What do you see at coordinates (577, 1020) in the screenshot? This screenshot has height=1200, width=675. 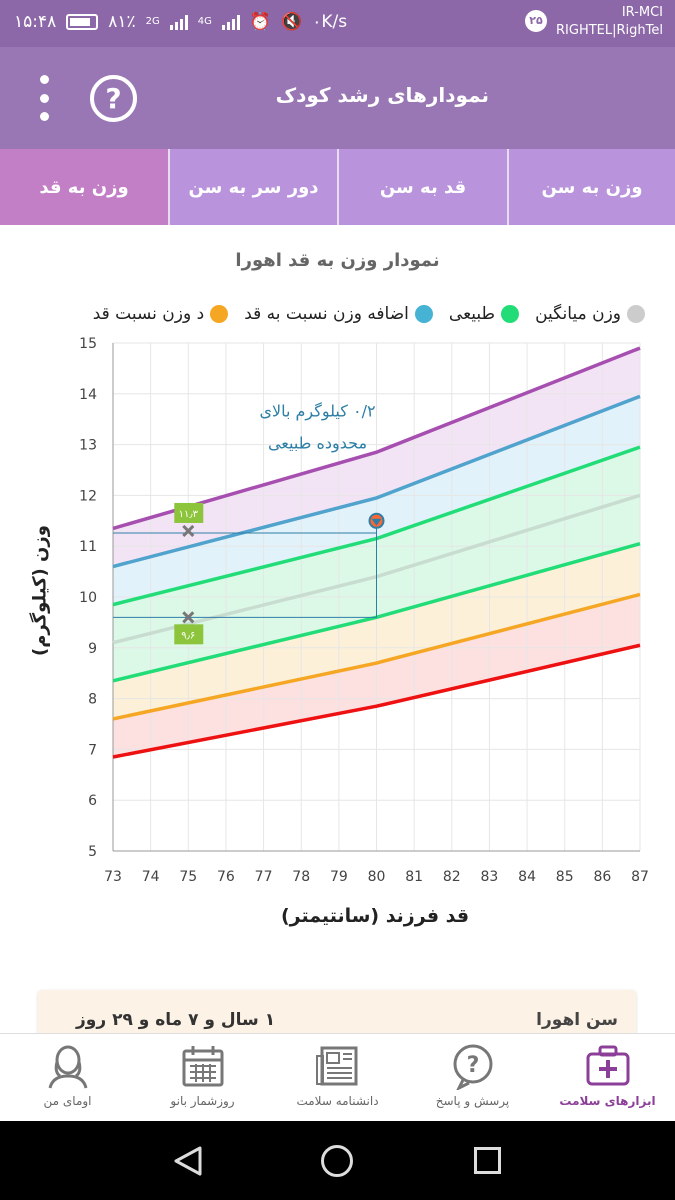 I see `age-label: سن اهورا` at bounding box center [577, 1020].